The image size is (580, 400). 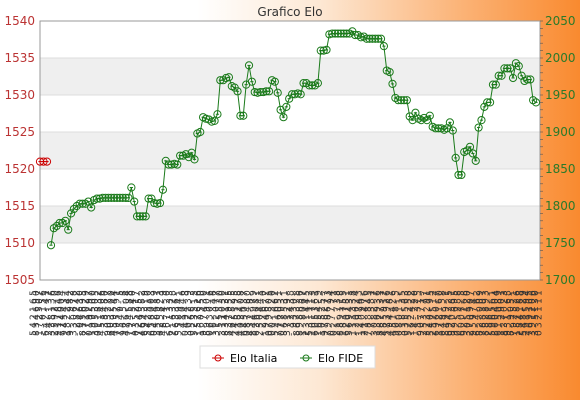 What do you see at coordinates (560, 206) in the screenshot?
I see `y-right-tick-label: 1800` at bounding box center [560, 206].